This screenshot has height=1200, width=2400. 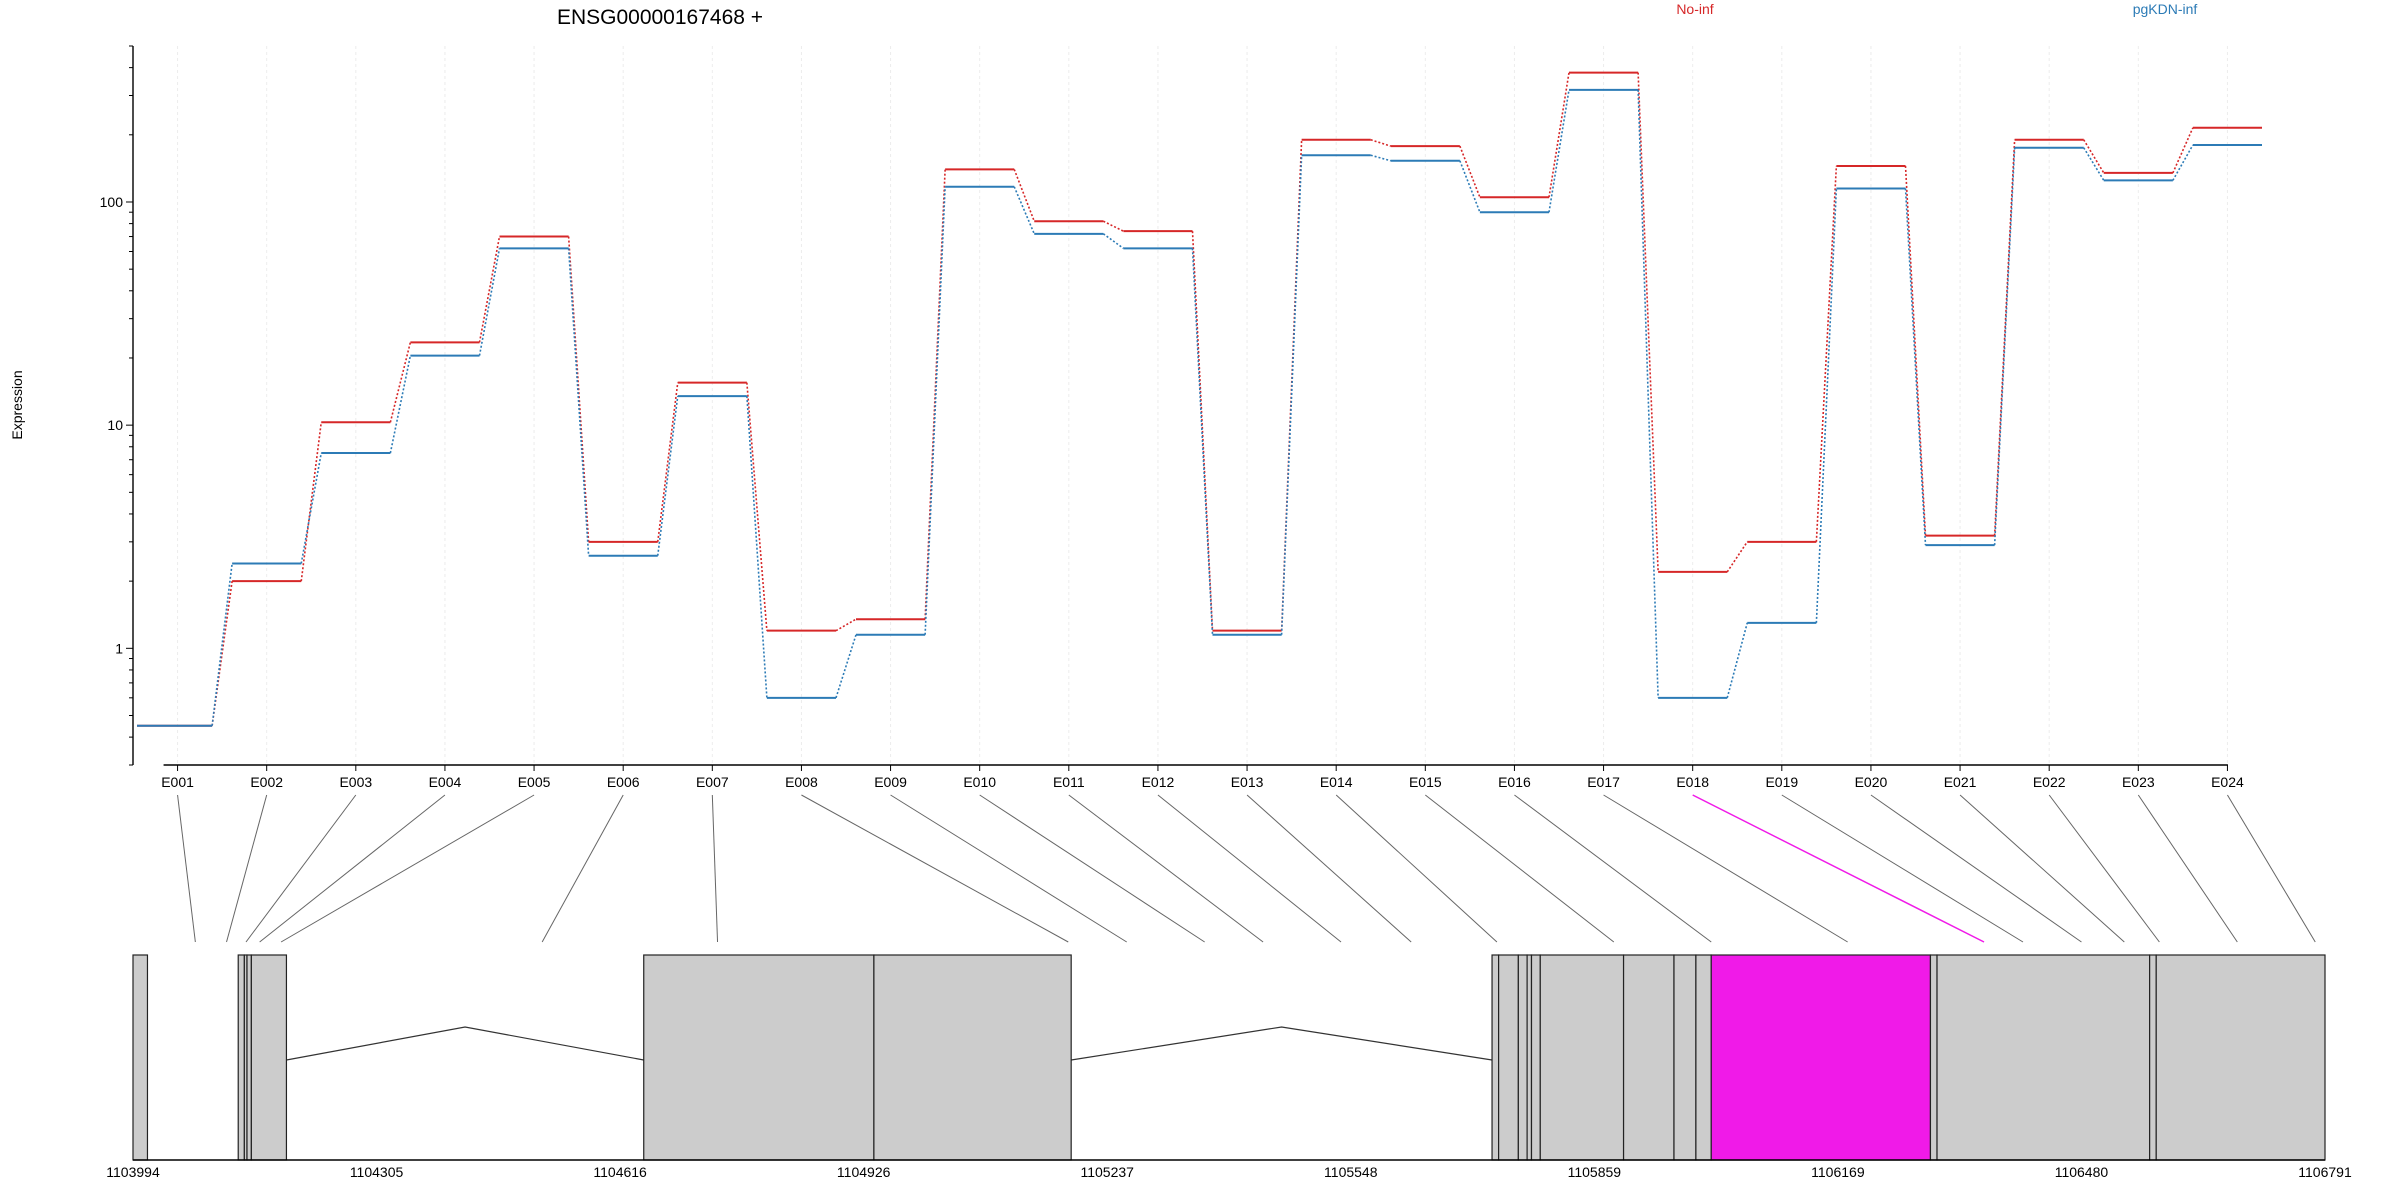 I want to click on x-tick-label: E016, so click(x=1514, y=782).